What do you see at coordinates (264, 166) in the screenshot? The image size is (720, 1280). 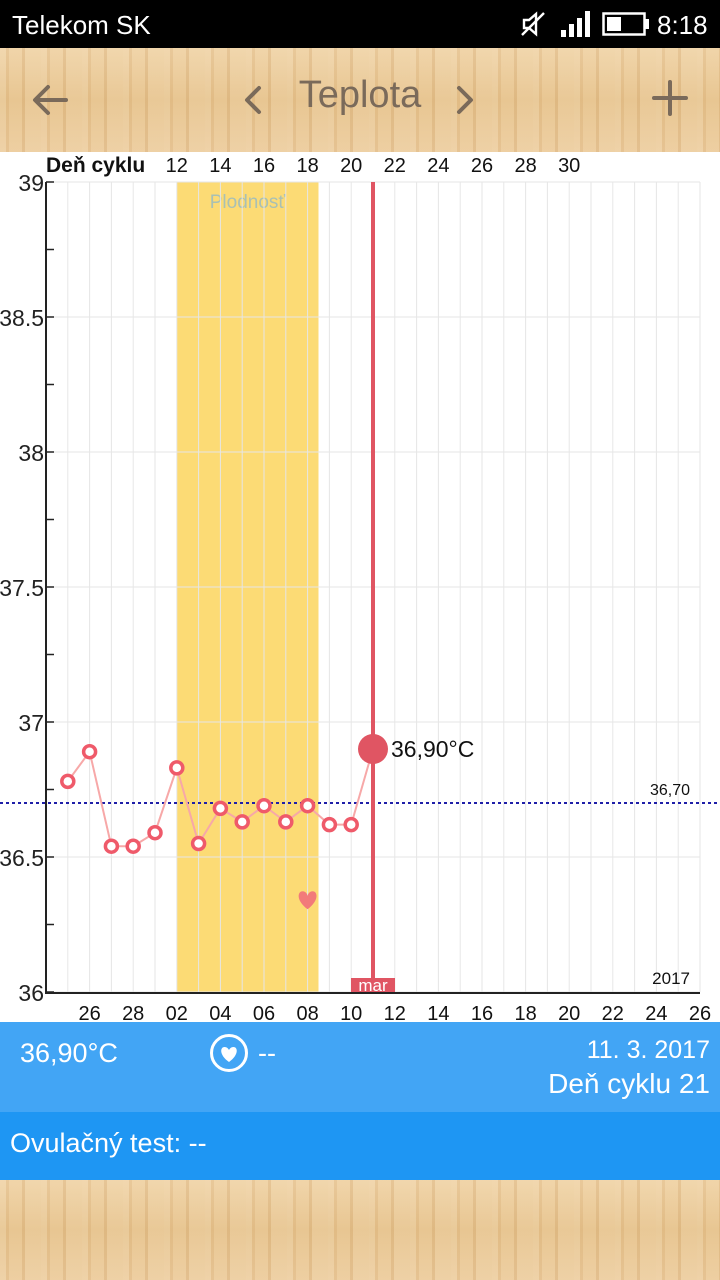 I see `top-tick-label: 16` at bounding box center [264, 166].